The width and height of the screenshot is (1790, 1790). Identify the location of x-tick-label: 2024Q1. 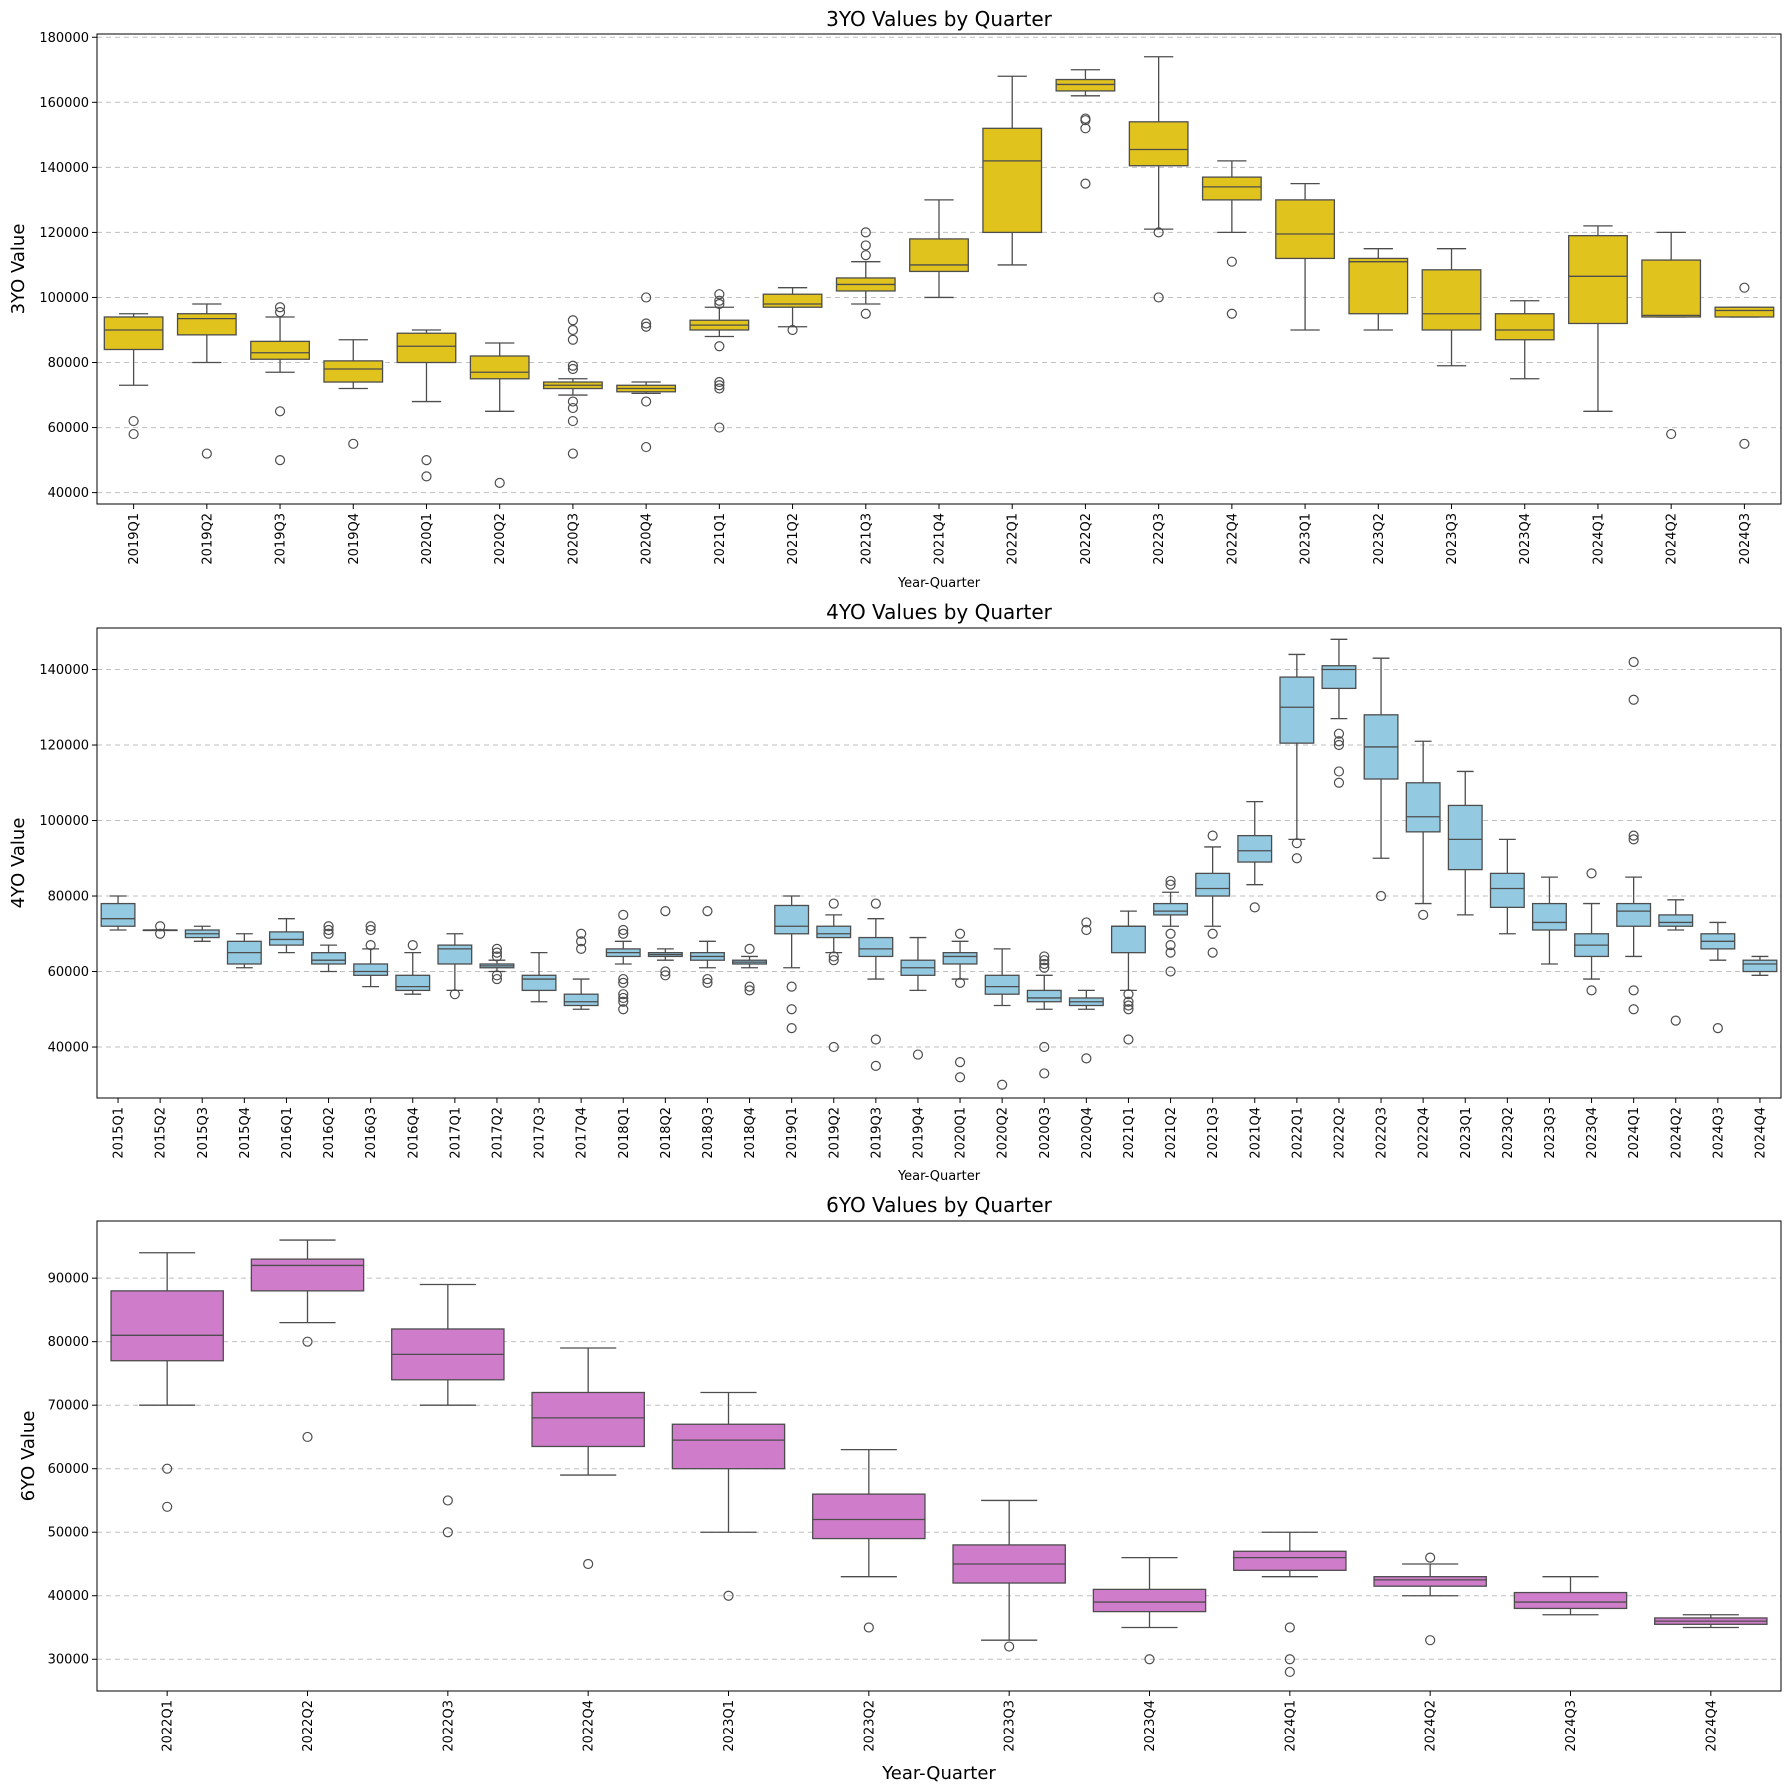
(1290, 1726).